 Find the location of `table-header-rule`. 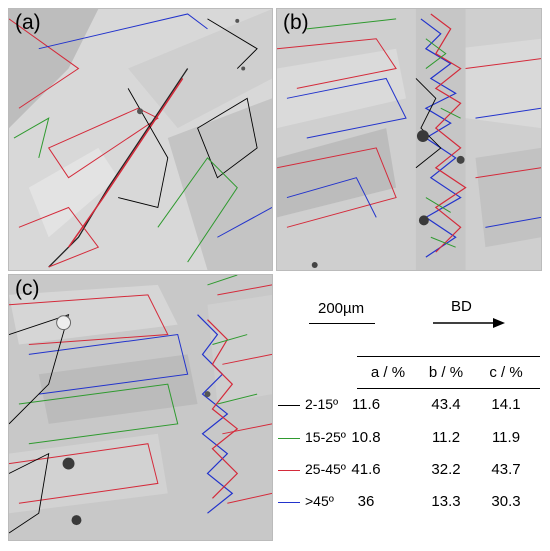

table-header-rule is located at coordinates (448, 388).